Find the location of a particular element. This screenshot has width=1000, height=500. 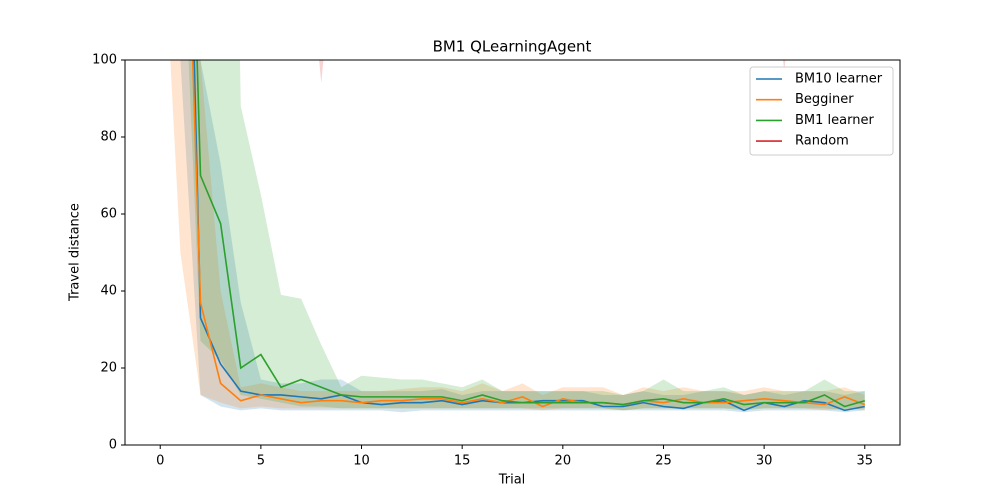

x-tick-label: 25 is located at coordinates (663, 461).